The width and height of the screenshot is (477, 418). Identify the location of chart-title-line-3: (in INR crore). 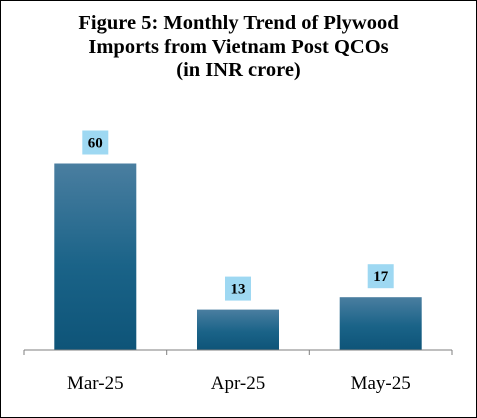
(238, 70).